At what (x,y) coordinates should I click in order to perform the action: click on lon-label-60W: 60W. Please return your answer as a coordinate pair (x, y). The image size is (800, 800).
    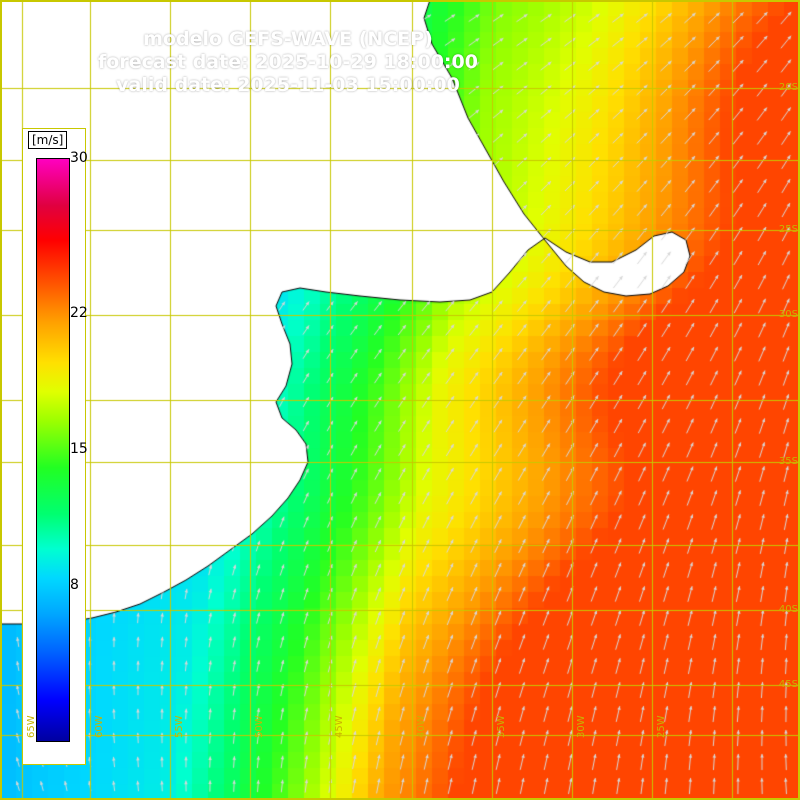
    Looking at the image, I should click on (99, 726).